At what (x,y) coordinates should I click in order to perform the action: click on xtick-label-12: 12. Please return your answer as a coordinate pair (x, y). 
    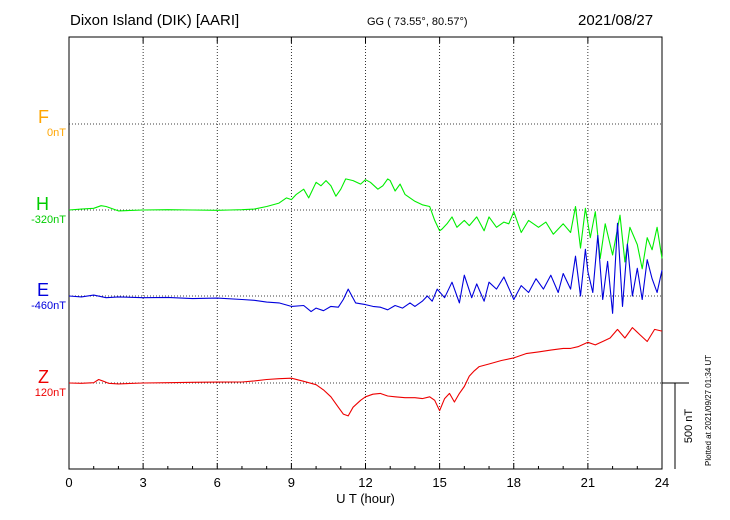
    Looking at the image, I should click on (365, 482).